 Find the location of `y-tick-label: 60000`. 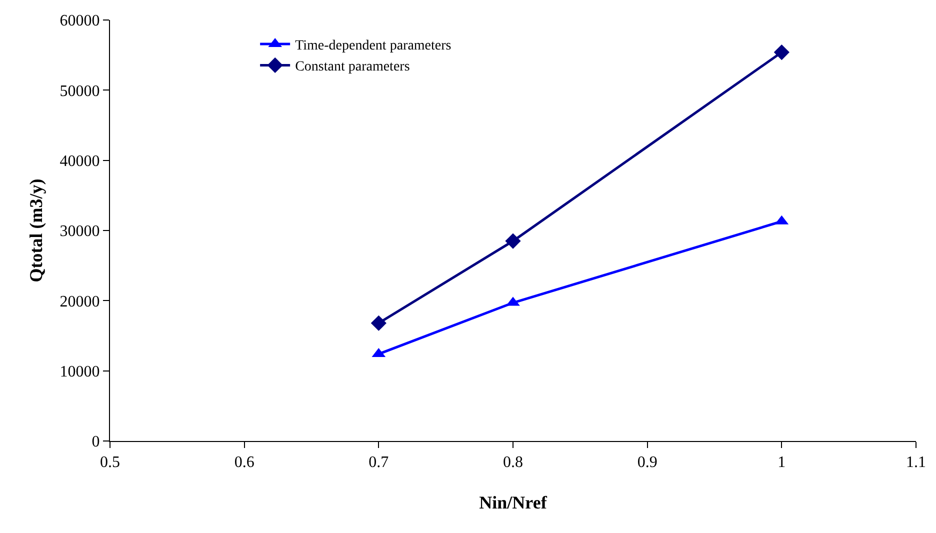

y-tick-label: 60000 is located at coordinates (80, 21).